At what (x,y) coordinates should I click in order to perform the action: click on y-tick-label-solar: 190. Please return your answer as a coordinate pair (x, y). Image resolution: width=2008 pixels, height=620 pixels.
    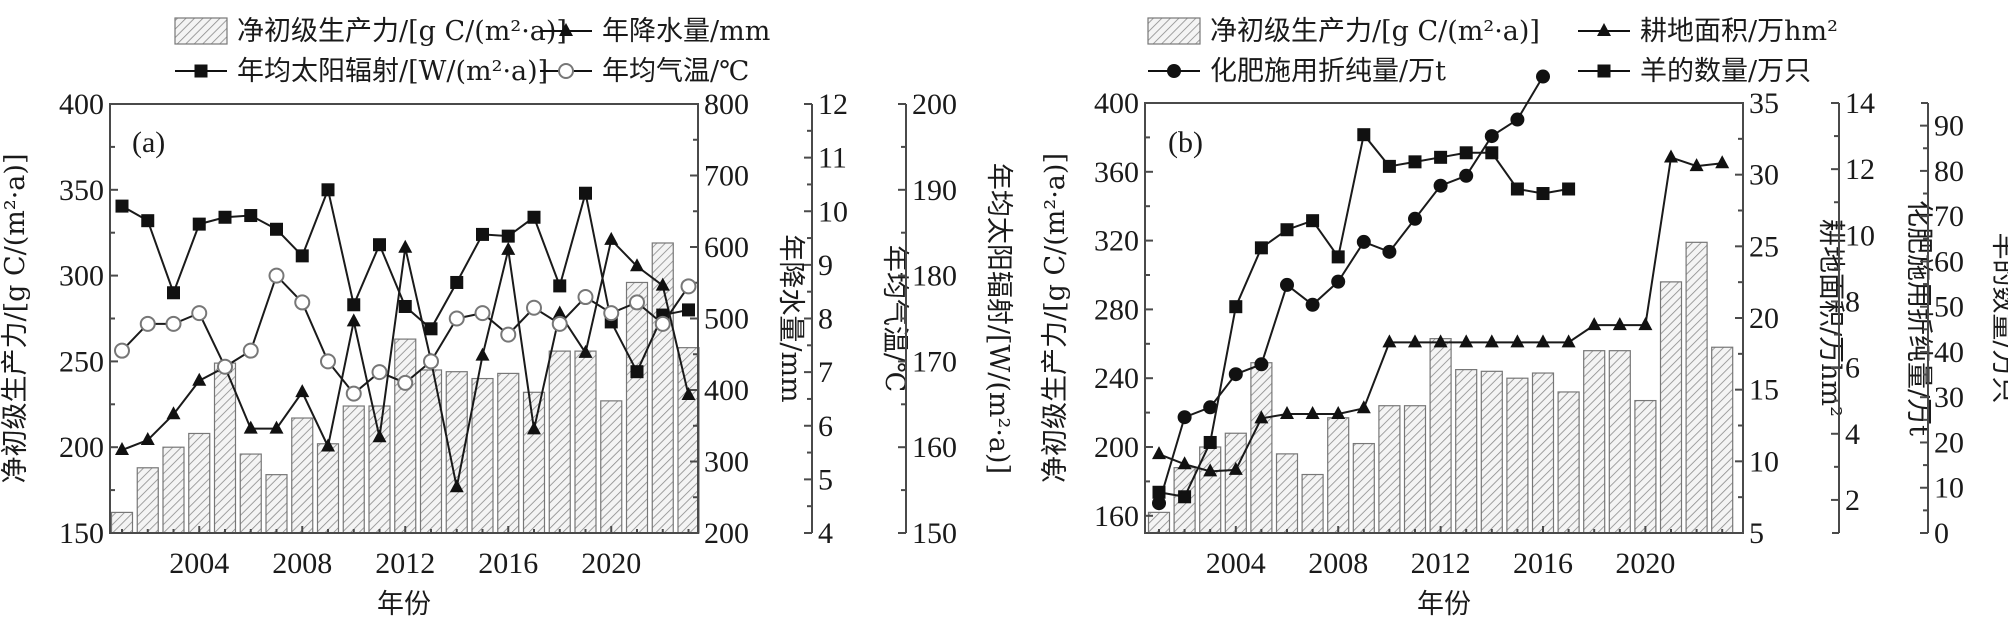
    Looking at the image, I should click on (934, 190).